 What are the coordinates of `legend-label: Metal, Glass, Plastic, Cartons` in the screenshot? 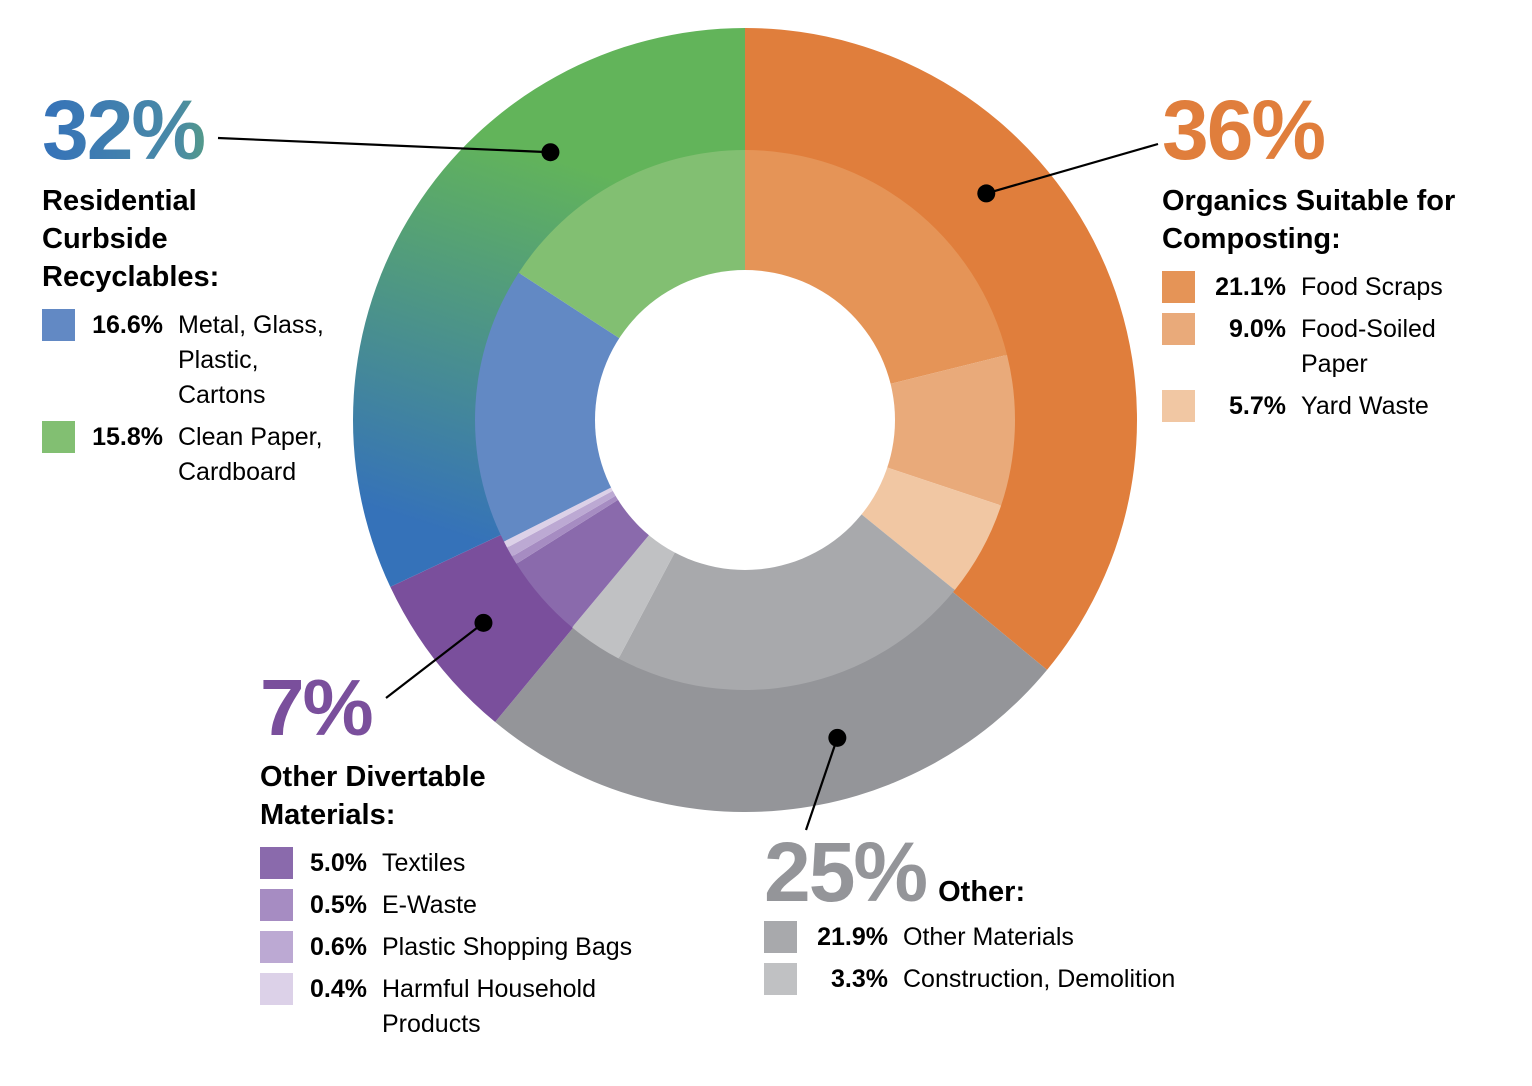 It's located at (251, 360).